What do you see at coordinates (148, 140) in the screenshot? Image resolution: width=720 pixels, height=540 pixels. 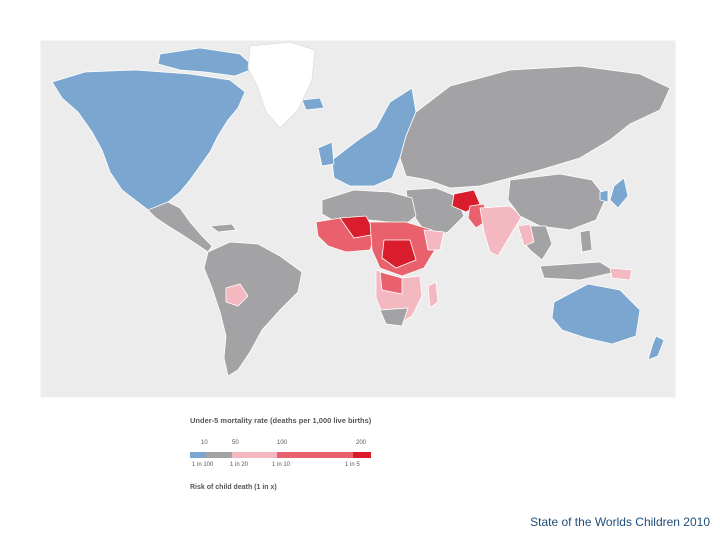 I see `north-america` at bounding box center [148, 140].